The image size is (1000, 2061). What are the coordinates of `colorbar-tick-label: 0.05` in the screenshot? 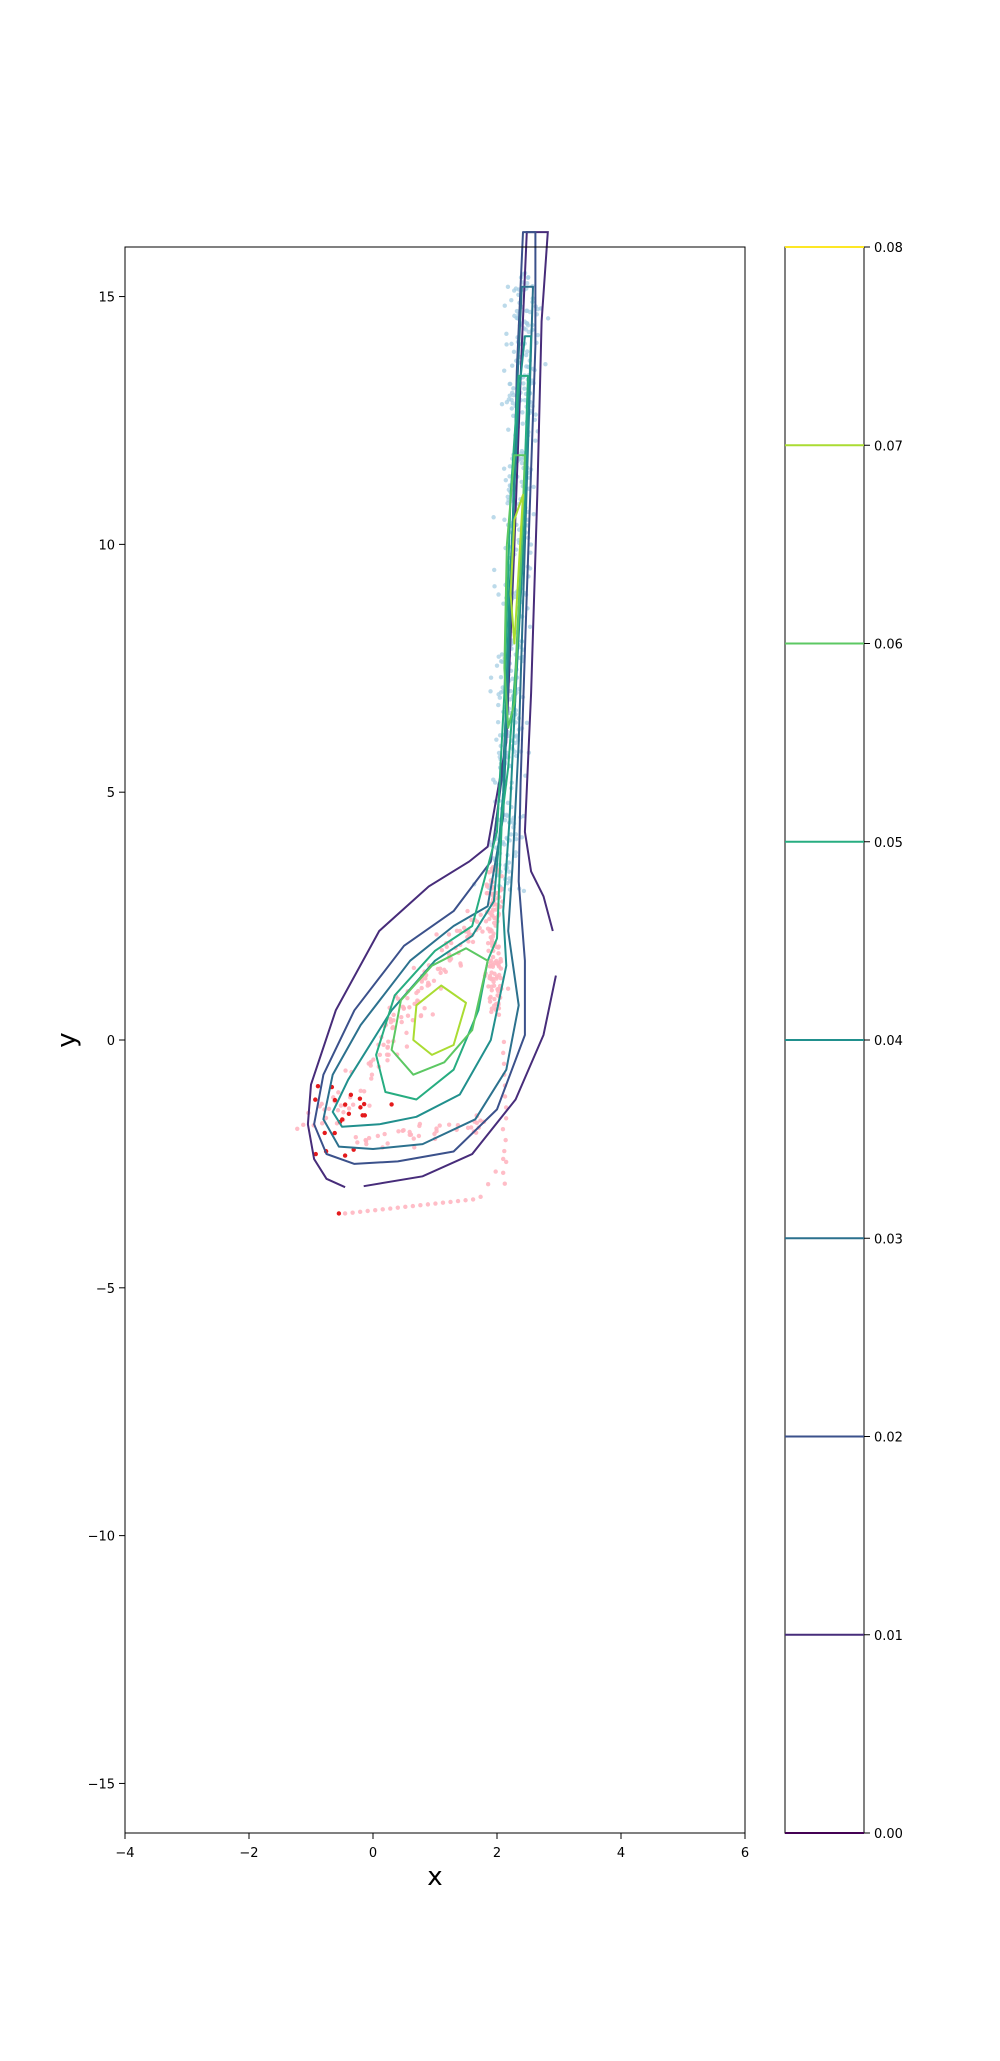 It's located at (888, 843).